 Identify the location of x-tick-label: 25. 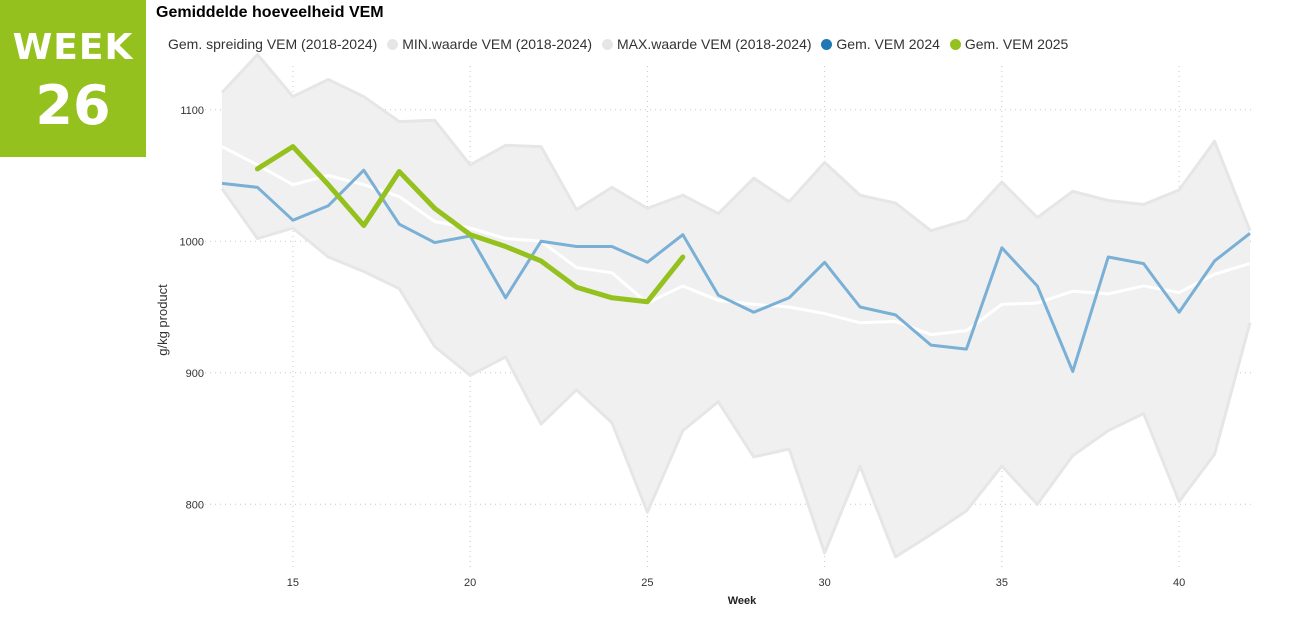
(647, 583).